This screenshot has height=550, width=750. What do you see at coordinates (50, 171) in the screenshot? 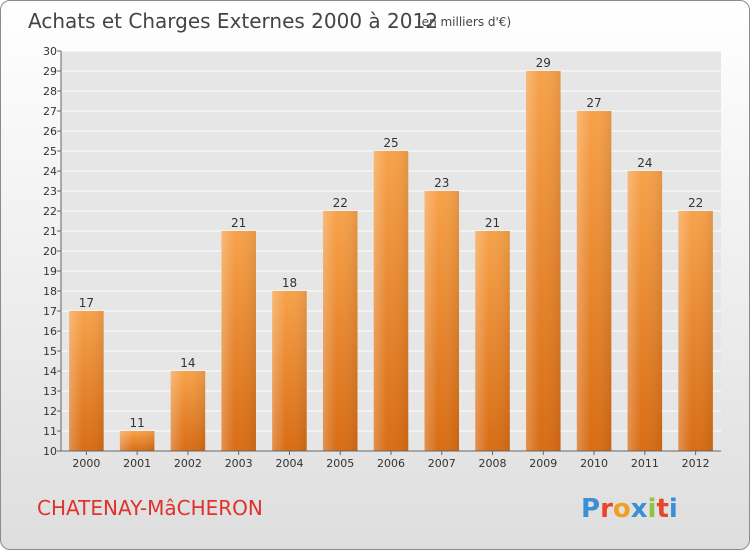
I see `y-tick-label: 24` at bounding box center [50, 171].